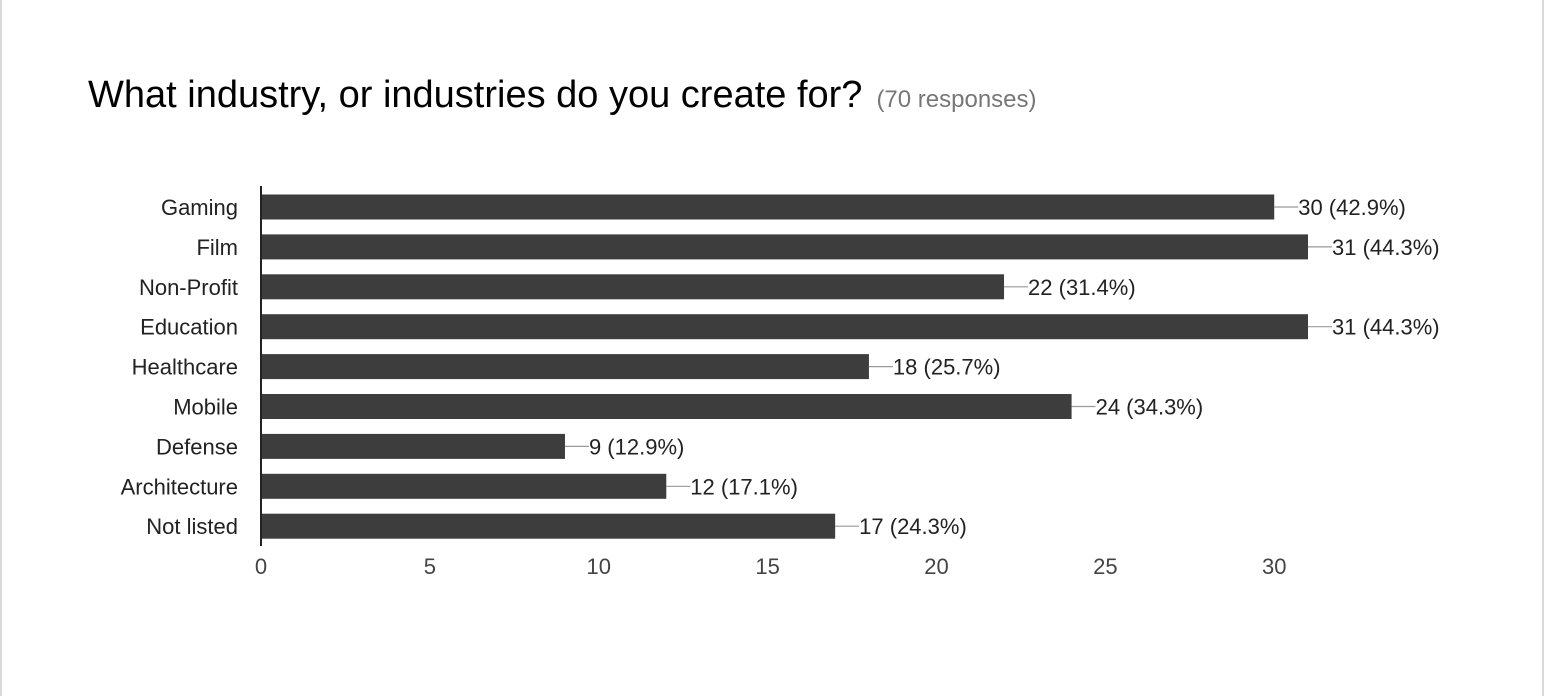 The width and height of the screenshot is (1546, 696). I want to click on category-label: Defense, so click(197, 446).